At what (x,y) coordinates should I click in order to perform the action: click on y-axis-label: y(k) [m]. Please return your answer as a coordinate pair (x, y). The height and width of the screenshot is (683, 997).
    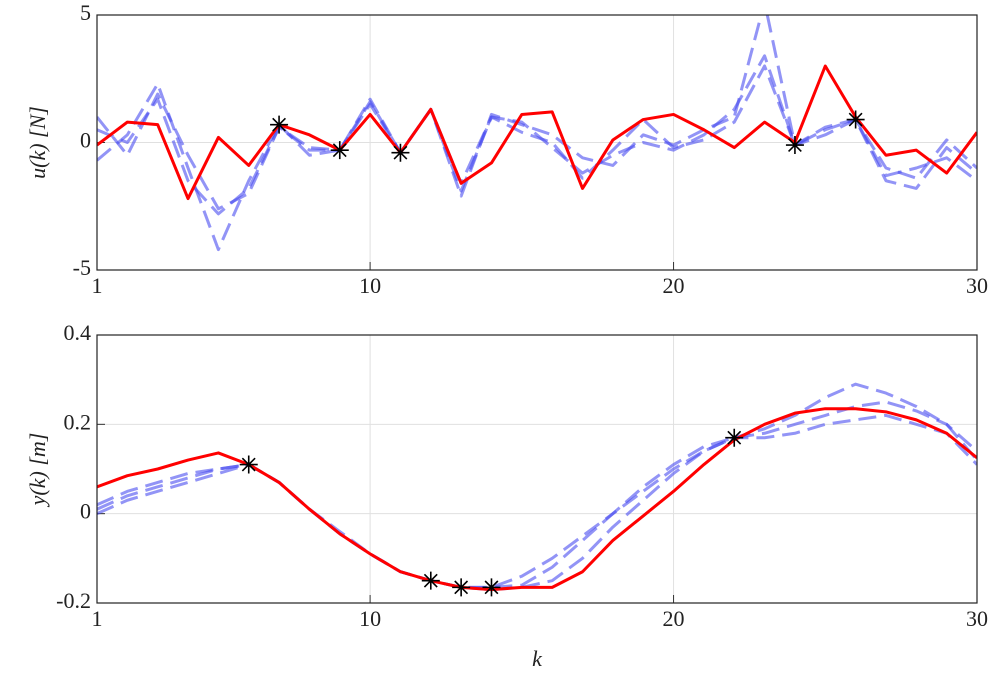
    Looking at the image, I should click on (37, 470).